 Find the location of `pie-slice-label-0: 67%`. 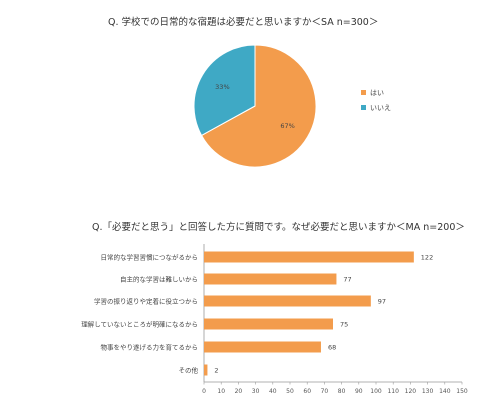

pie-slice-label-0: 67% is located at coordinates (287, 126).